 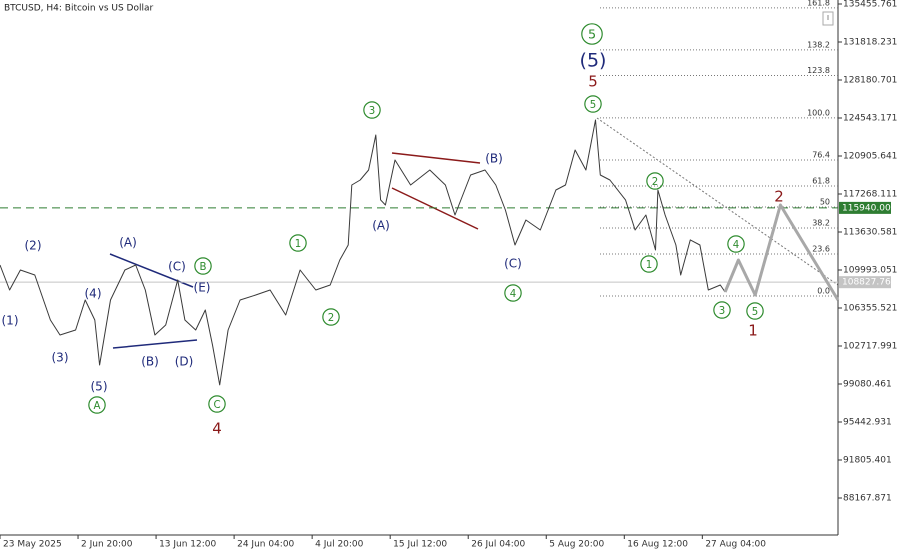 What do you see at coordinates (870, 195) in the screenshot?
I see `y-tick-label: 117268.111` at bounding box center [870, 195].